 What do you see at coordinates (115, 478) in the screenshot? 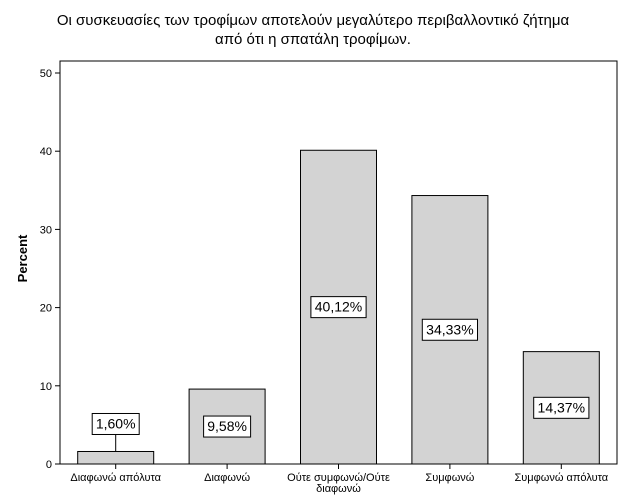
I see `x-tick-label: Διαφωνώ απόλυτα` at bounding box center [115, 478].